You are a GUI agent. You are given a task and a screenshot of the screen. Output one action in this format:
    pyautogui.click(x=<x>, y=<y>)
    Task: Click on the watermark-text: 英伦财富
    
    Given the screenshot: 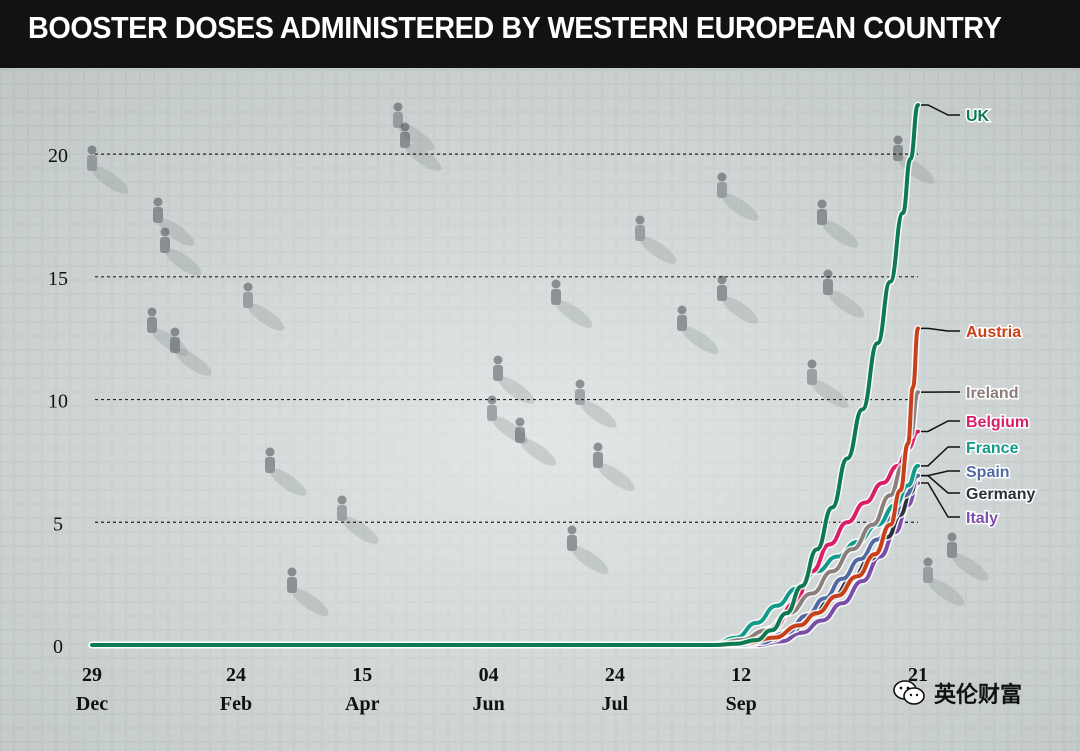 What is the action you would take?
    pyautogui.click(x=978, y=695)
    